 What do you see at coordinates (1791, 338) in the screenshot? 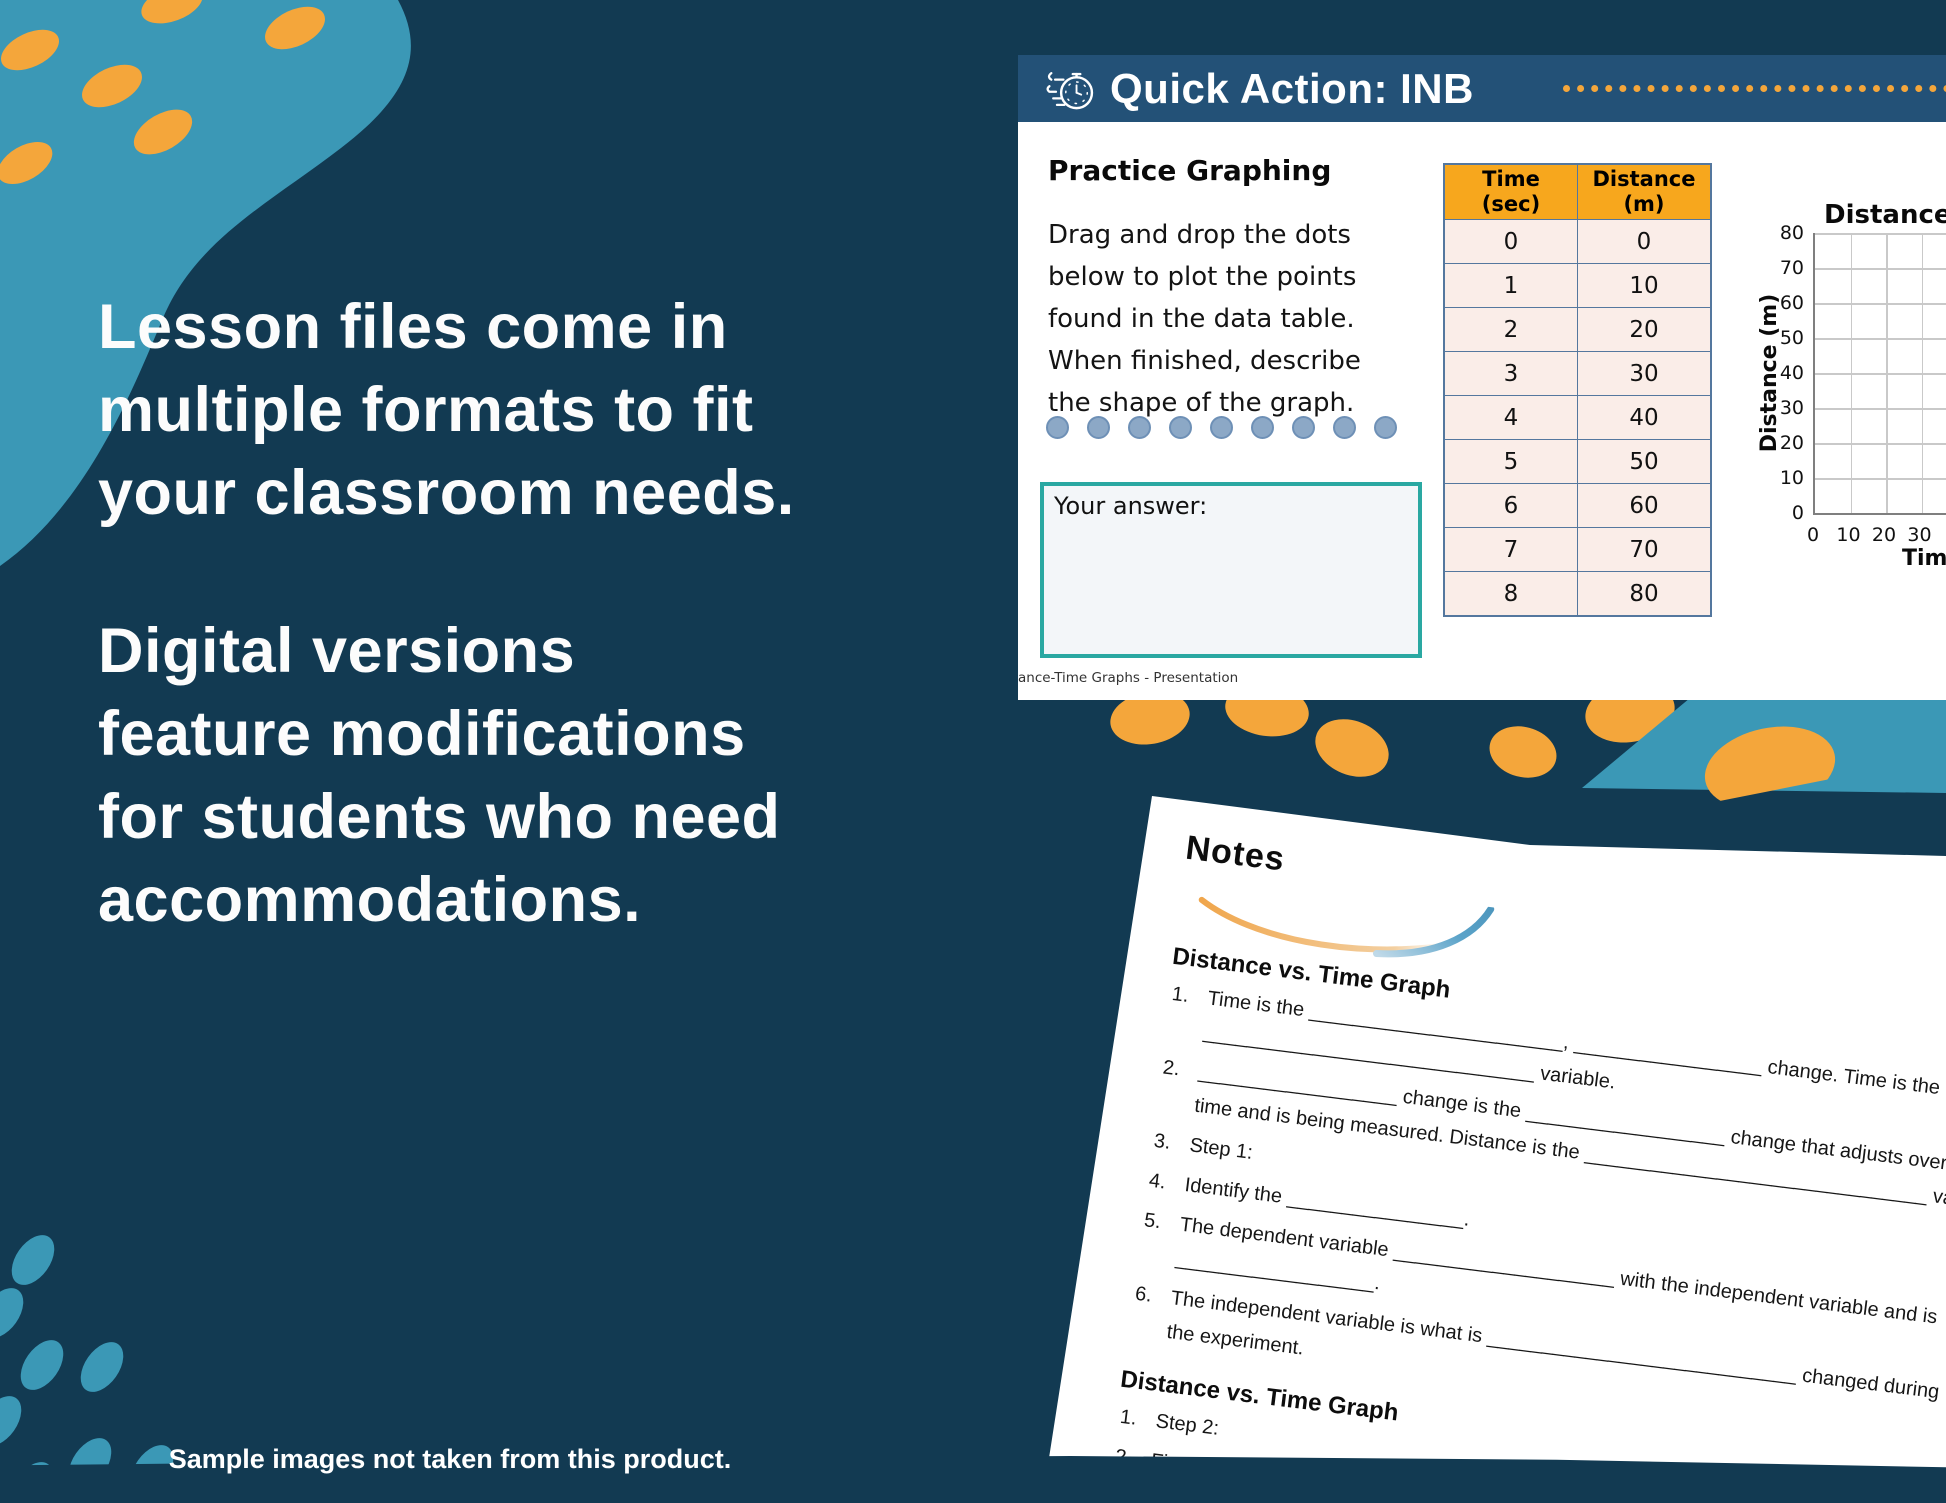
I see `y-tick-label: 50` at bounding box center [1791, 338].